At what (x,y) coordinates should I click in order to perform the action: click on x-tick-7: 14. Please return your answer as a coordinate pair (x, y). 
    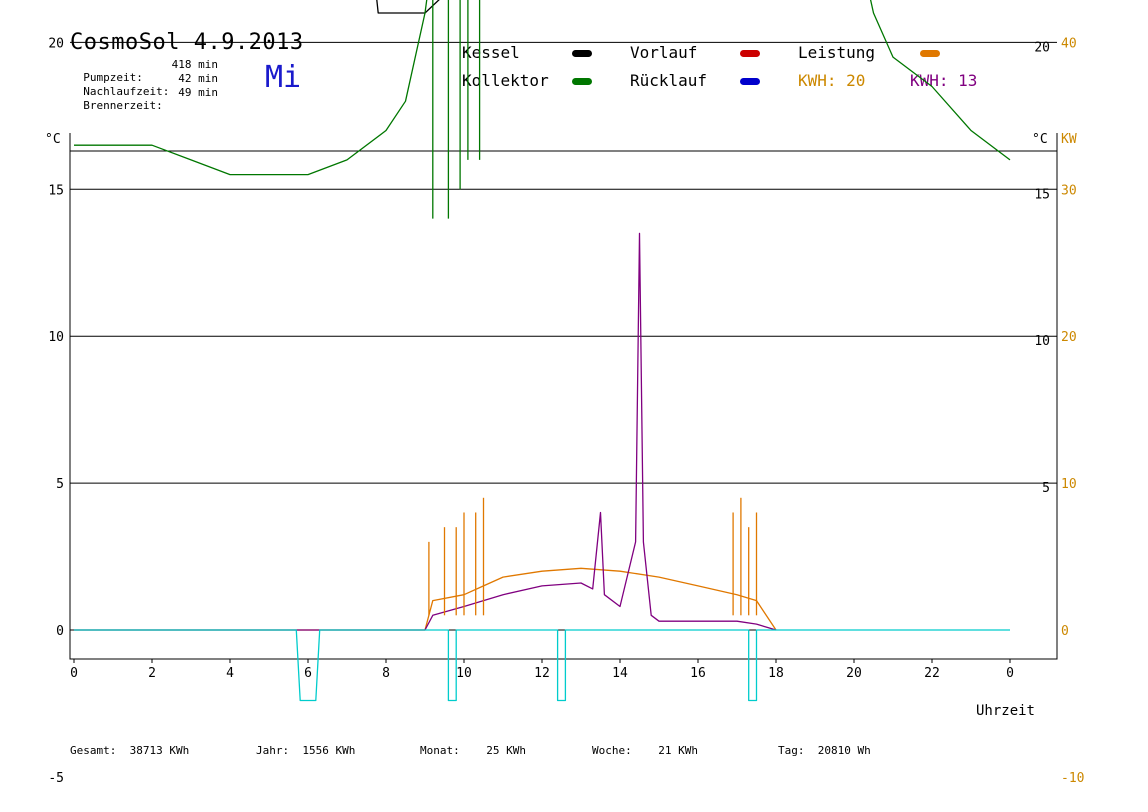
    Looking at the image, I should click on (620, 673).